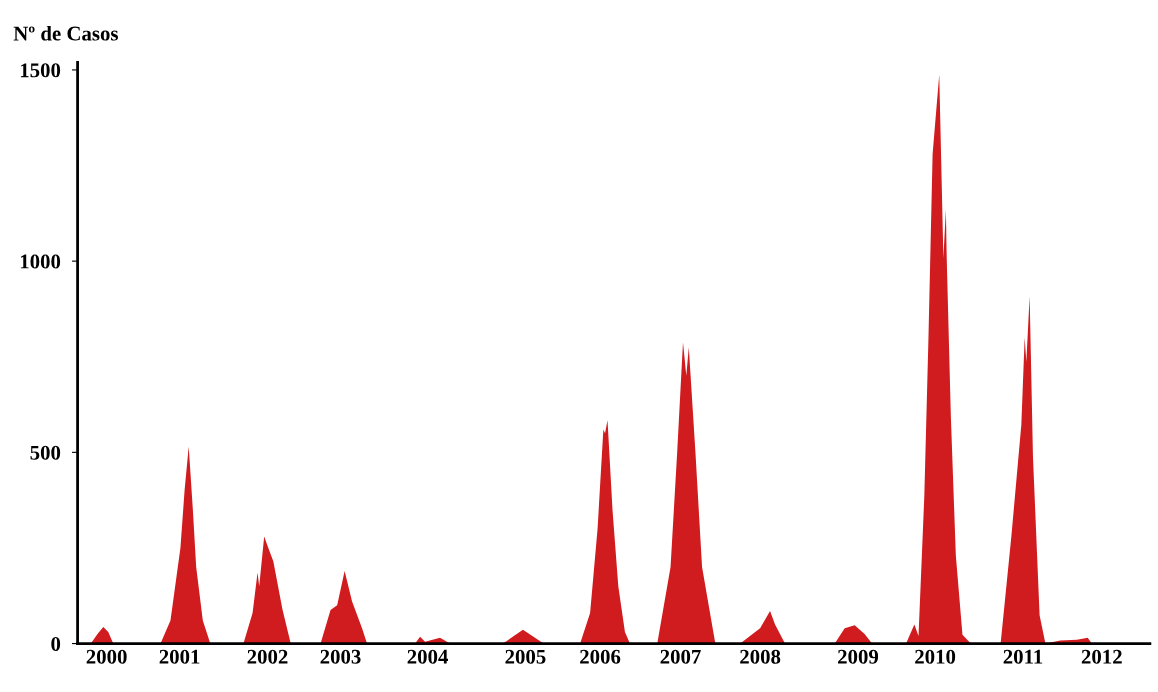 The height and width of the screenshot is (692, 1158). I want to click on x-tick-label: 2012, so click(1101, 656).